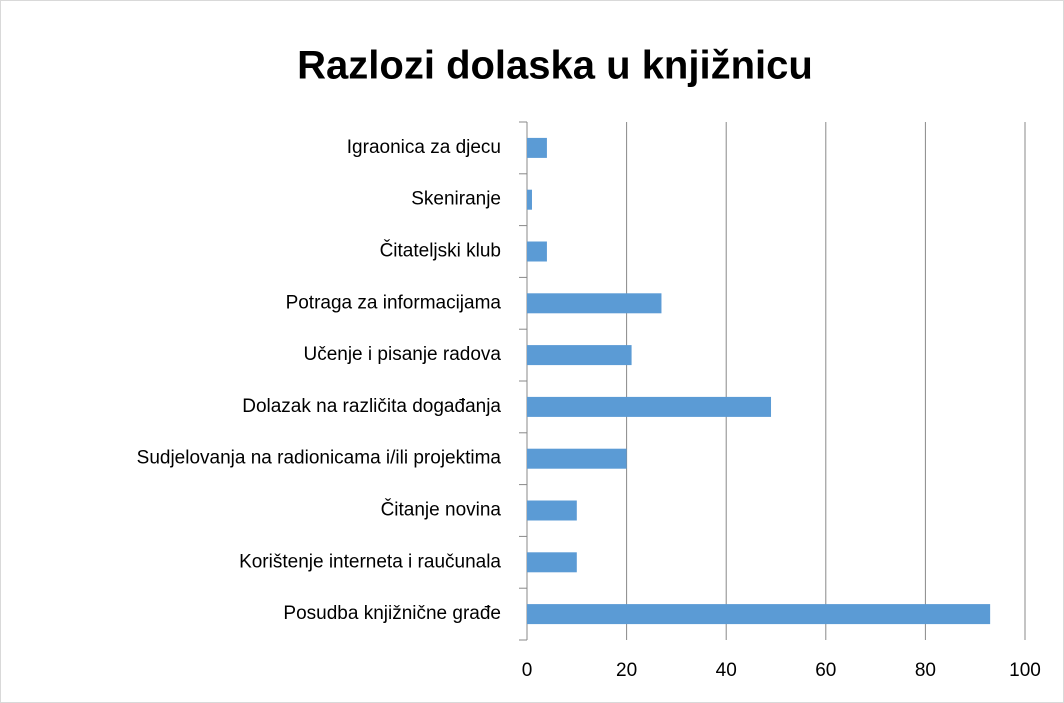 The width and height of the screenshot is (1064, 703). I want to click on y-tick-label: Skeniranje, so click(456, 199).